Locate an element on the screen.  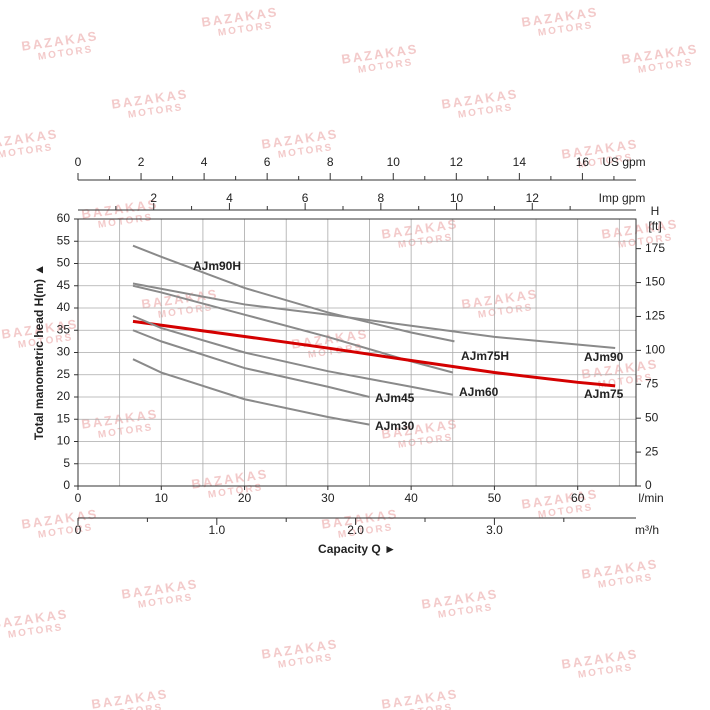
y2-tick-label: 25 is located at coordinates (652, 451).